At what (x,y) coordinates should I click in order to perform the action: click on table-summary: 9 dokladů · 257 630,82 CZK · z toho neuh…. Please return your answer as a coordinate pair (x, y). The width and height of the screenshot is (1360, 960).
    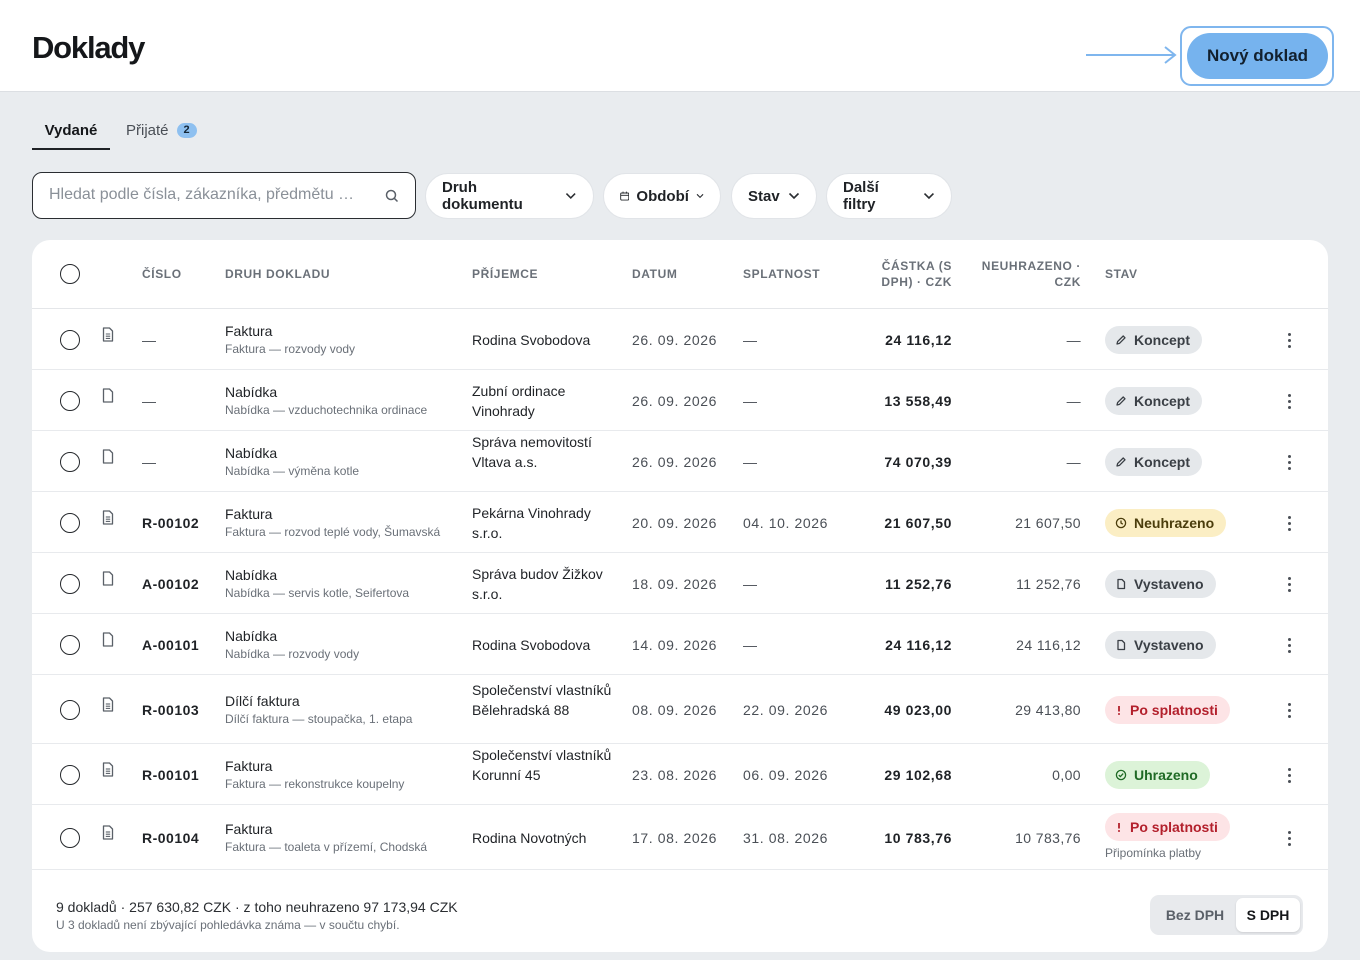
    Looking at the image, I should click on (257, 915).